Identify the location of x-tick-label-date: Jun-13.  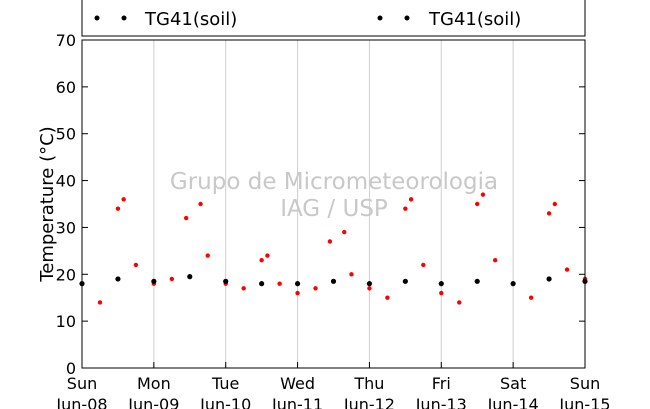
(441, 402).